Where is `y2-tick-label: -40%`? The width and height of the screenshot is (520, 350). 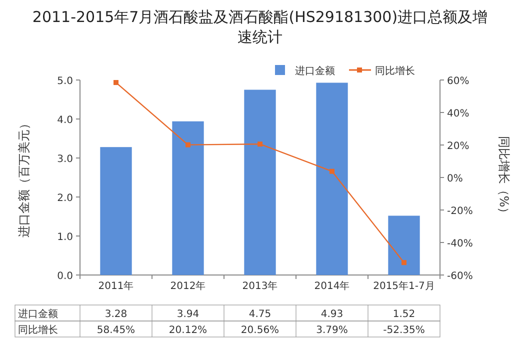 y2-tick-label: -40% is located at coordinates (460, 244).